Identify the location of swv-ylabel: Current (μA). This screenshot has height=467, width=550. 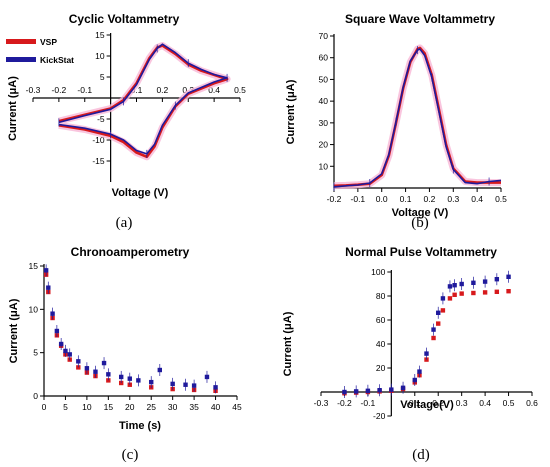
(291, 111).